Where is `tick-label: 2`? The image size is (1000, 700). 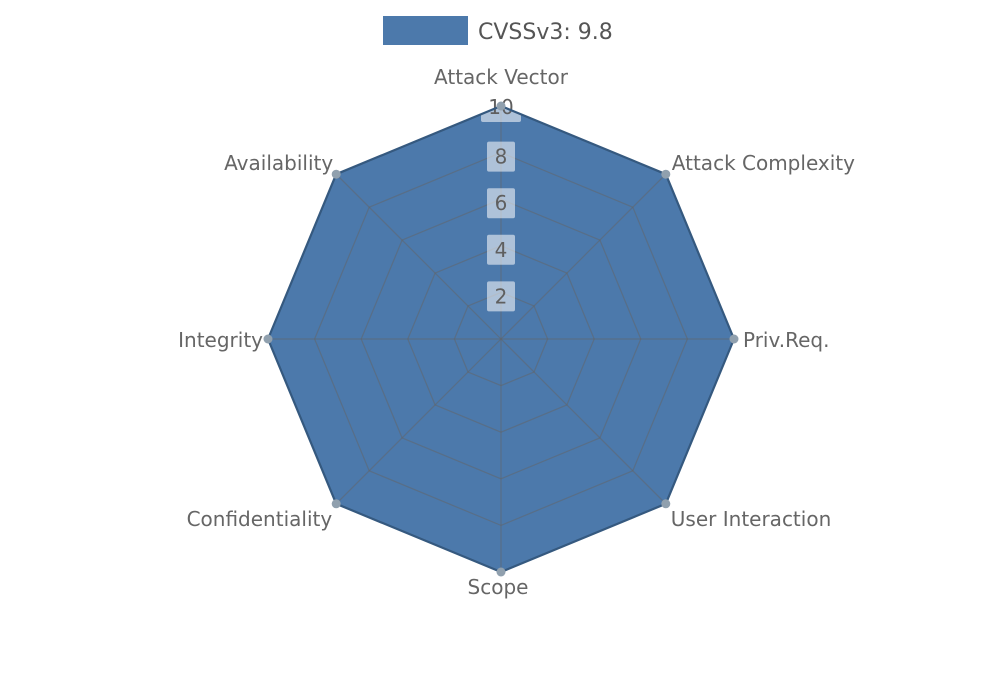
tick-label: 2 is located at coordinates (501, 296).